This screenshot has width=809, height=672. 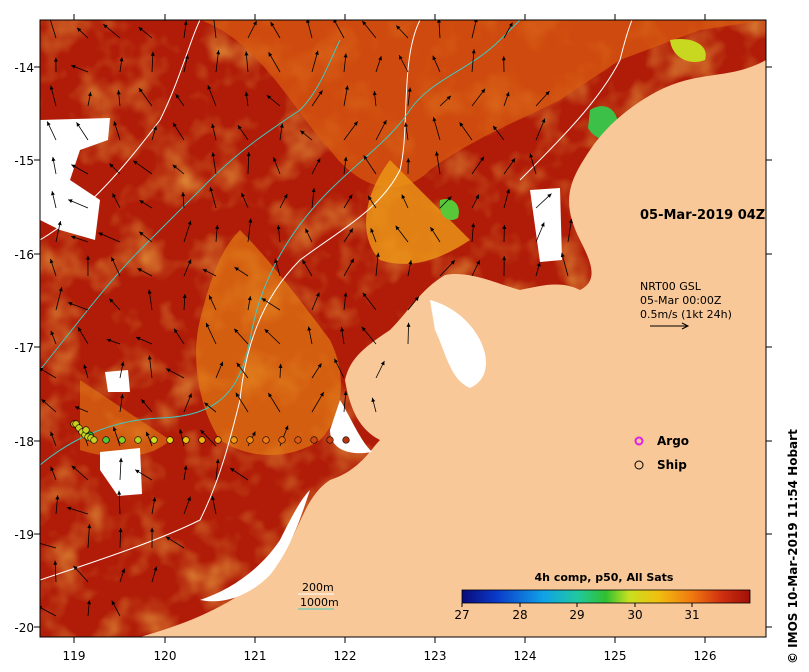 What do you see at coordinates (705, 656) in the screenshot?
I see `x-tick-label: 126` at bounding box center [705, 656].